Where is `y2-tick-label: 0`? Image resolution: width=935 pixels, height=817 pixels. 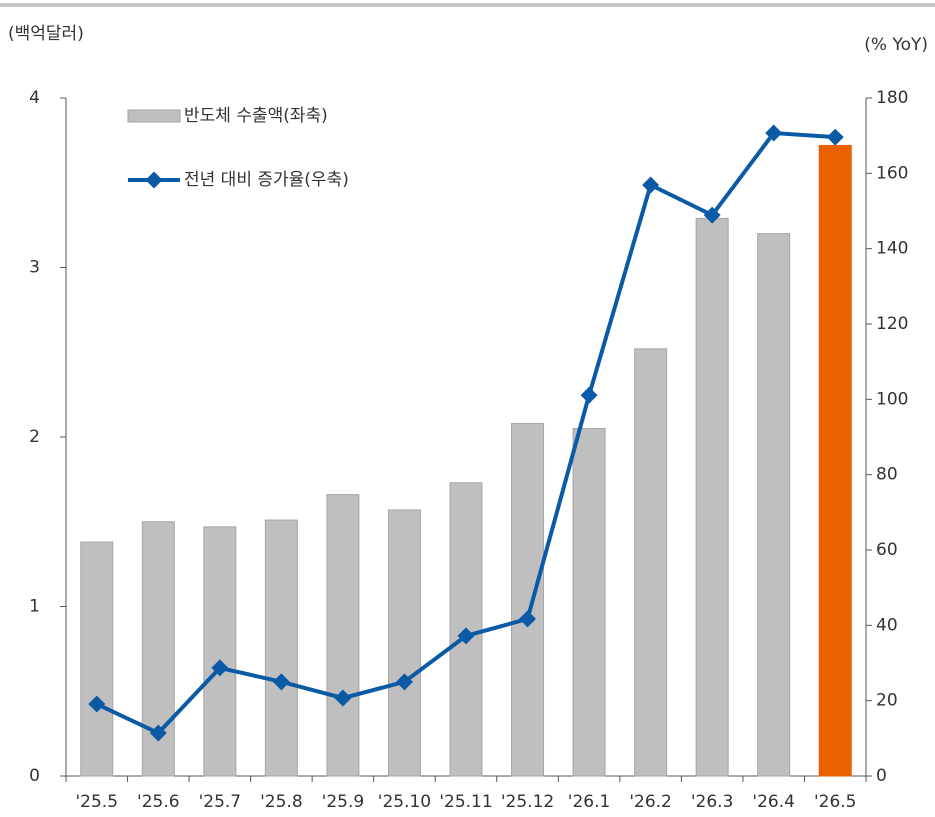 y2-tick-label: 0 is located at coordinates (881, 776).